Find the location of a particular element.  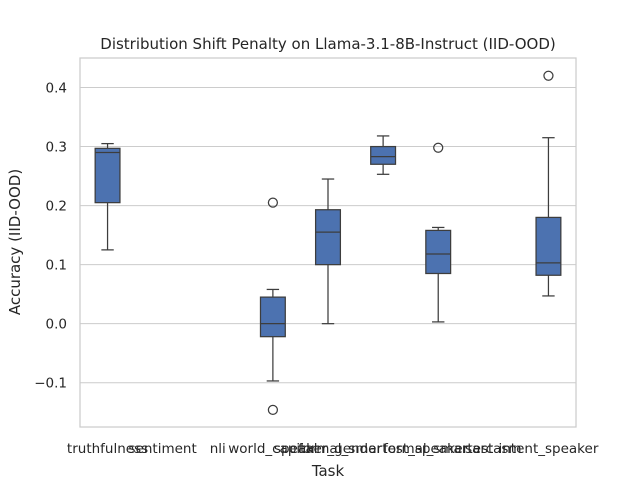

y-tick-label: 0.0 is located at coordinates (56, 325).